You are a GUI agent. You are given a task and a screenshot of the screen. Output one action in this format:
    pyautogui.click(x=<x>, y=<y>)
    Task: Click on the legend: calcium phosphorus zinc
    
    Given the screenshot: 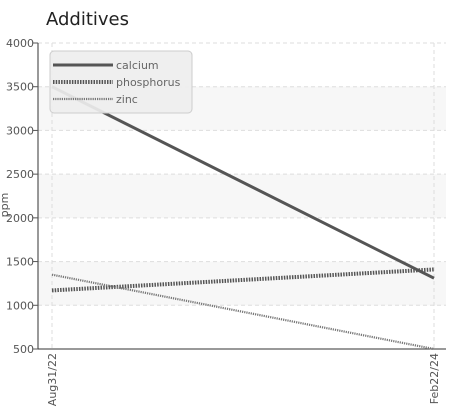 What is the action you would take?
    pyautogui.click(x=121, y=82)
    